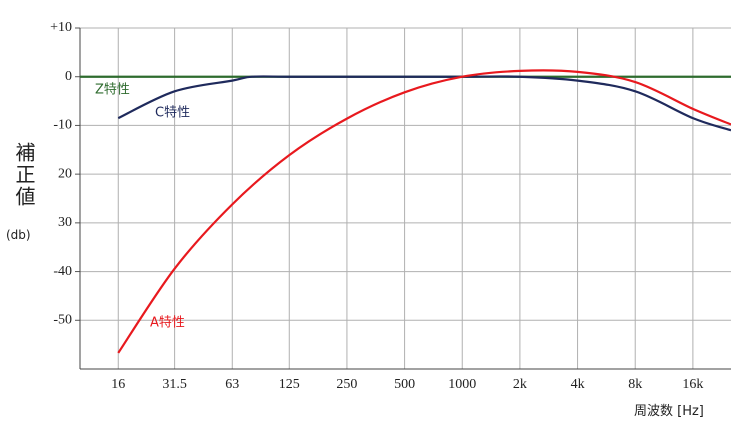 This screenshot has height=446, width=731. I want to click on y-axis-unit: (db), so click(18, 235).